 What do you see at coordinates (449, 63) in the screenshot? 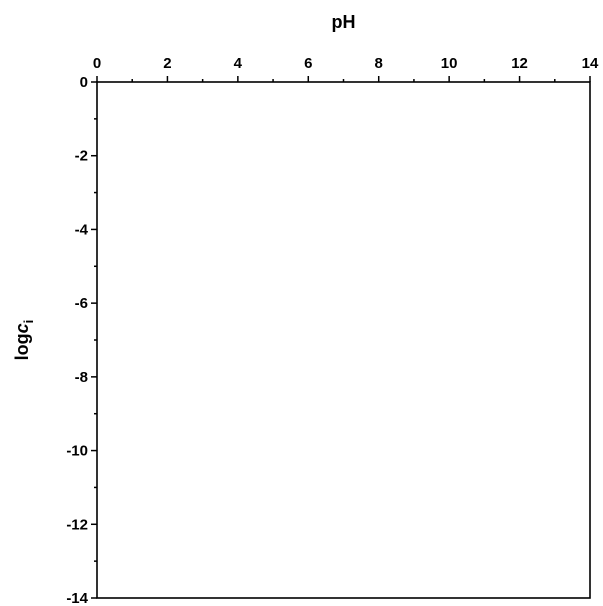
I see `x-tick-label: 10` at bounding box center [449, 63].